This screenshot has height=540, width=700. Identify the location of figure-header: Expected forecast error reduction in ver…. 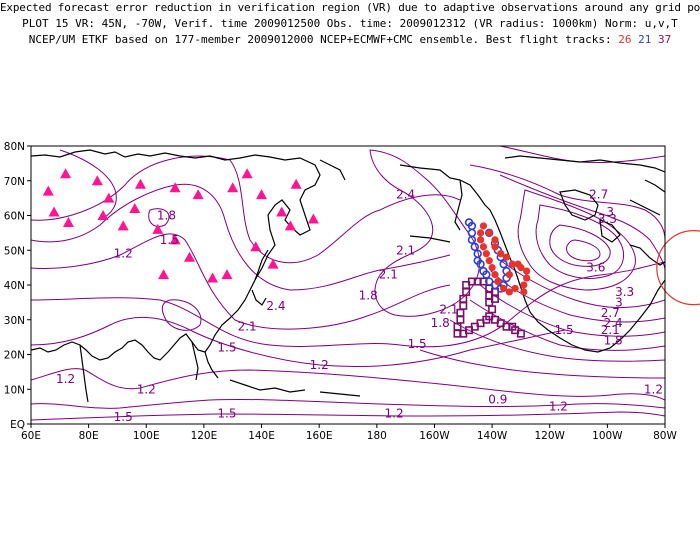
(350, 24).